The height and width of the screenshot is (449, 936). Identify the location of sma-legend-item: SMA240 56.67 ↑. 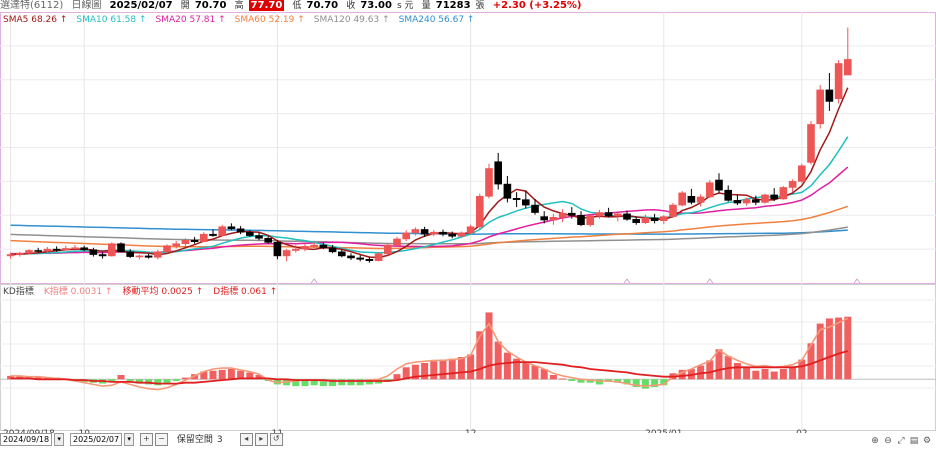
(437, 20).